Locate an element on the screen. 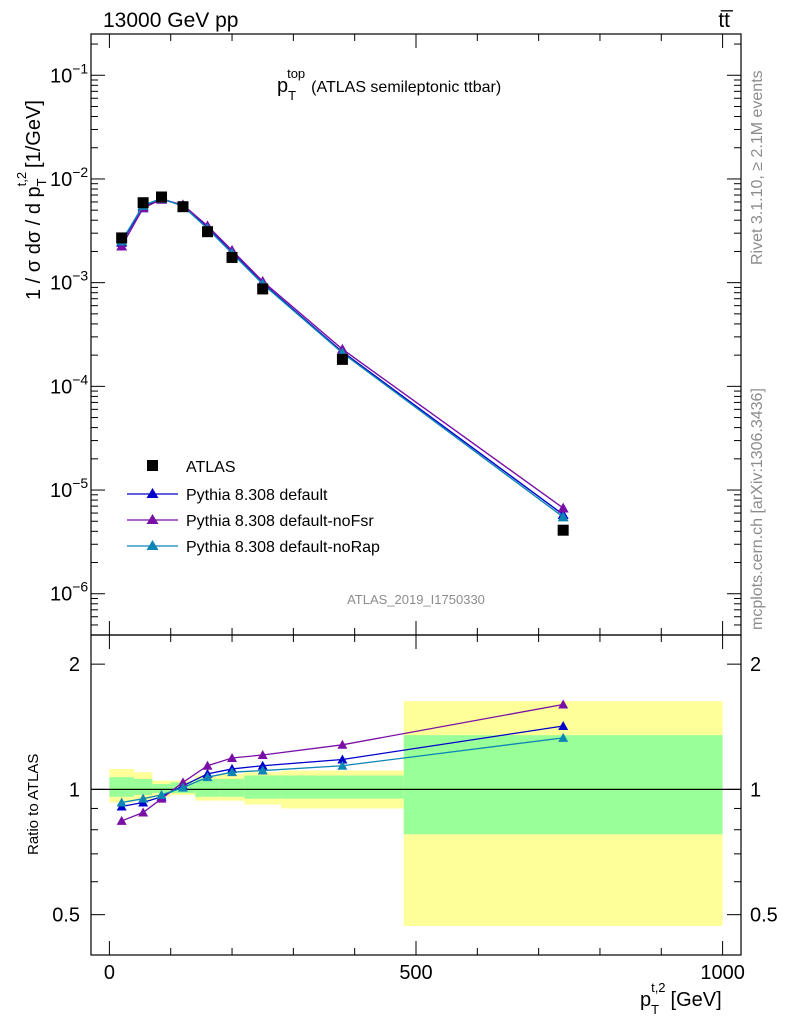 The width and height of the screenshot is (786, 1024). top-y-tick-mantissa-5: 10 is located at coordinates (61, 76).